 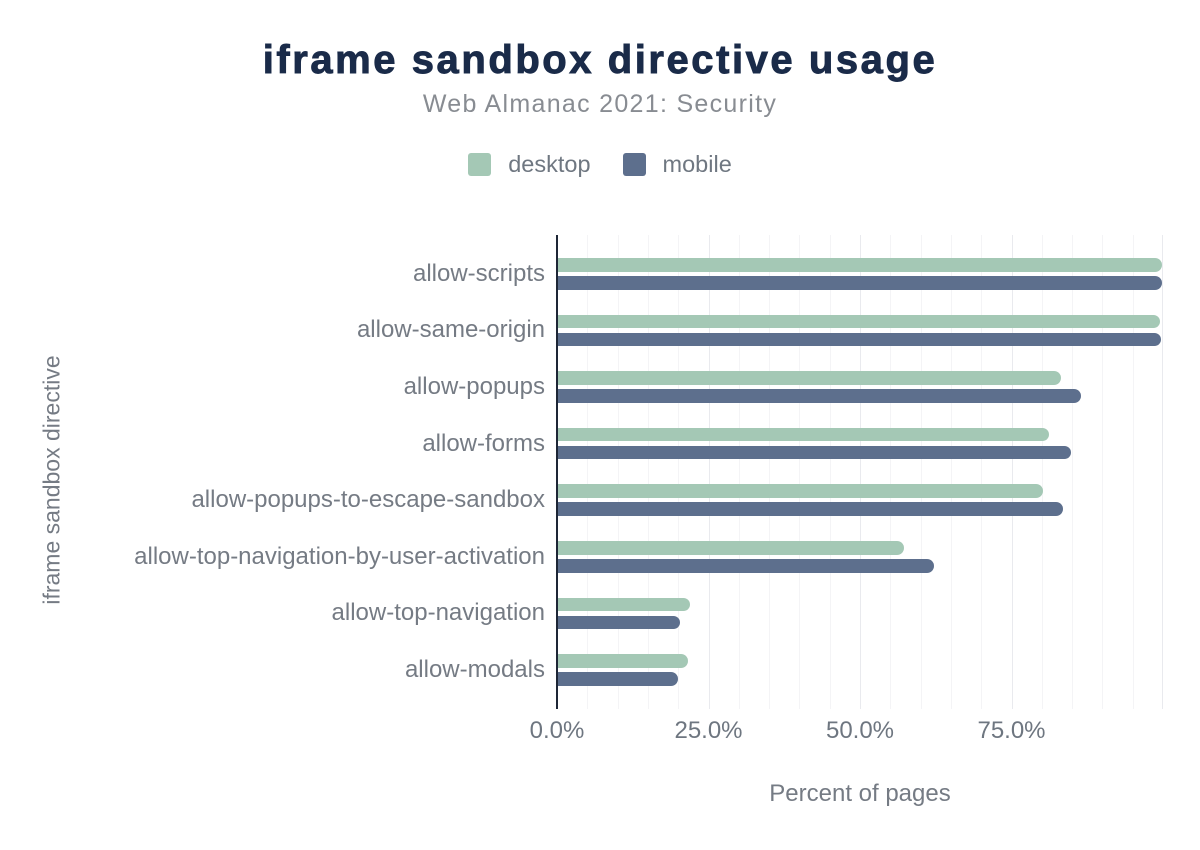 I want to click on bar-mobile-allow-same-origin, so click(x=859, y=339).